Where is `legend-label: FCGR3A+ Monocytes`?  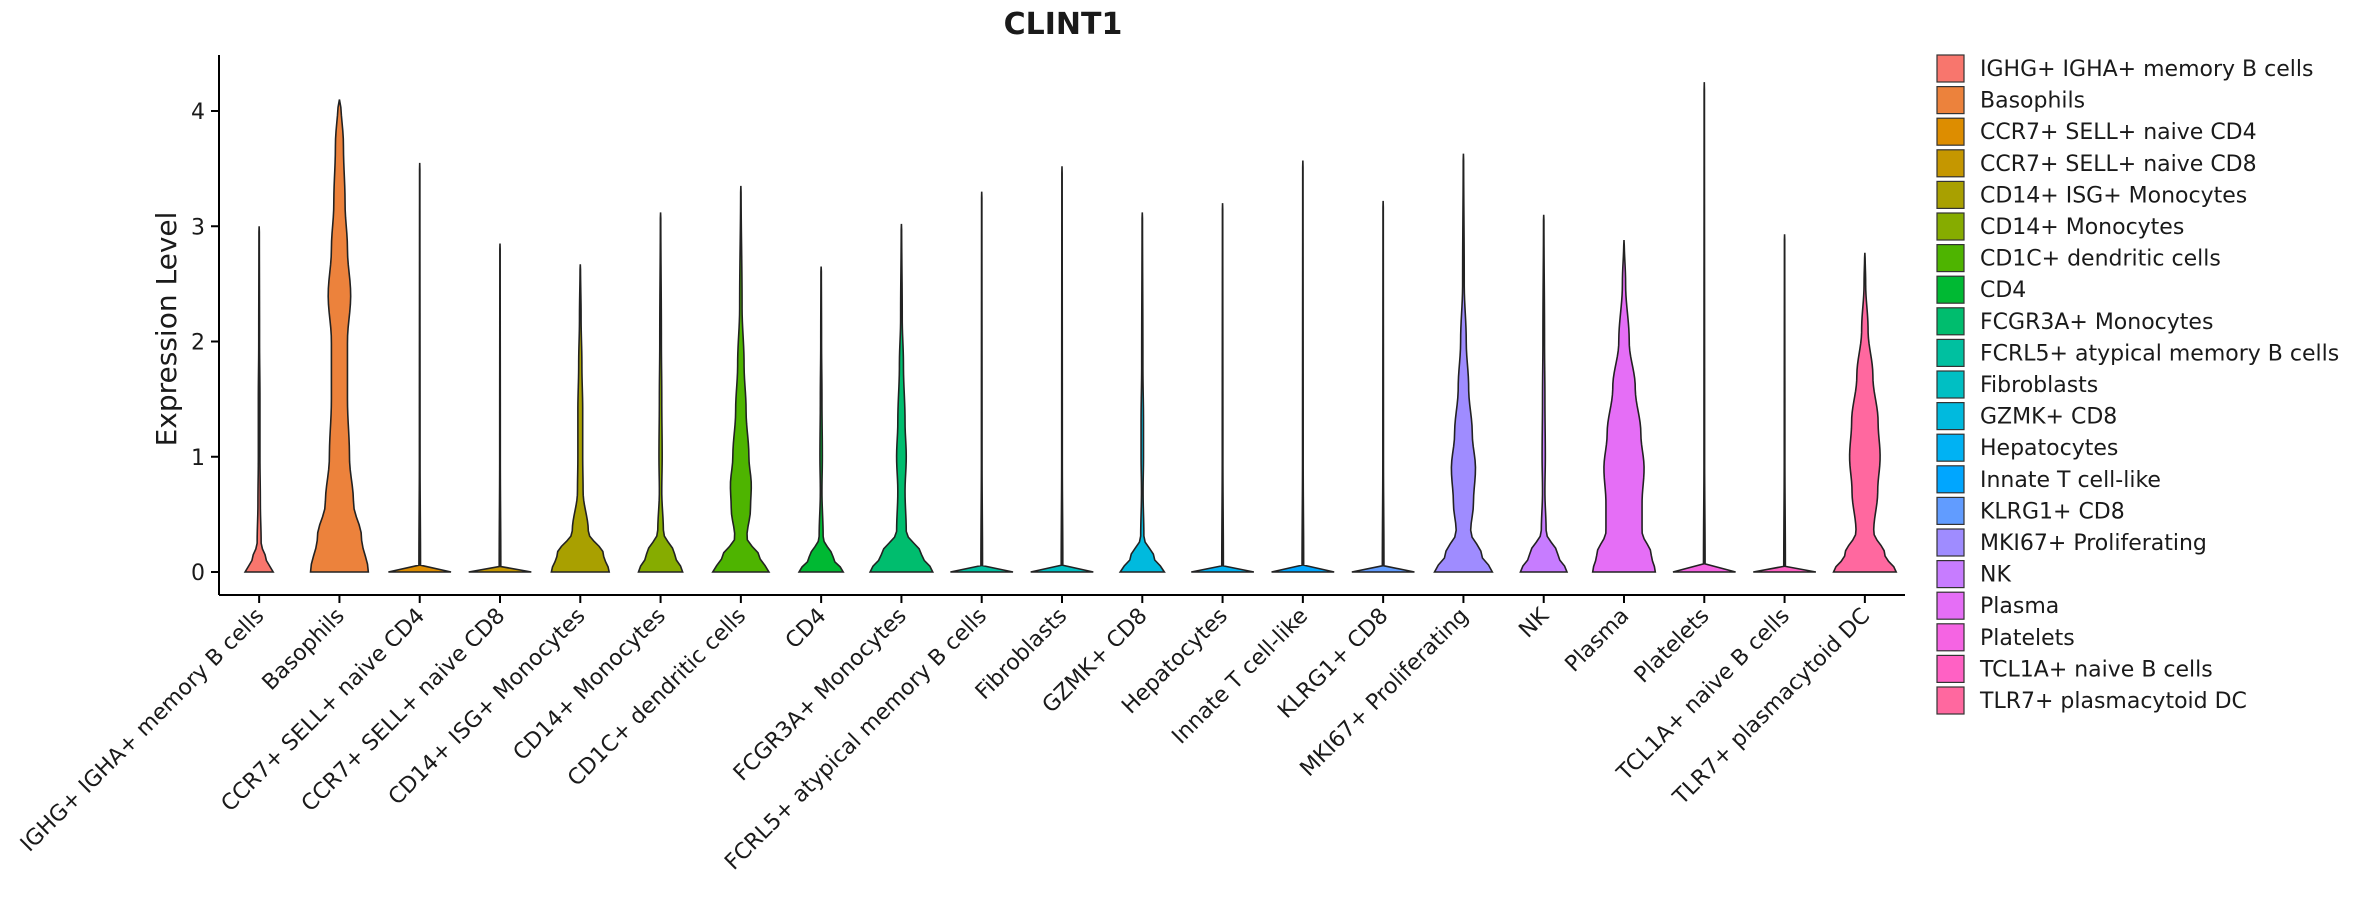
legend-label: FCGR3A+ Monocytes is located at coordinates (2096, 322).